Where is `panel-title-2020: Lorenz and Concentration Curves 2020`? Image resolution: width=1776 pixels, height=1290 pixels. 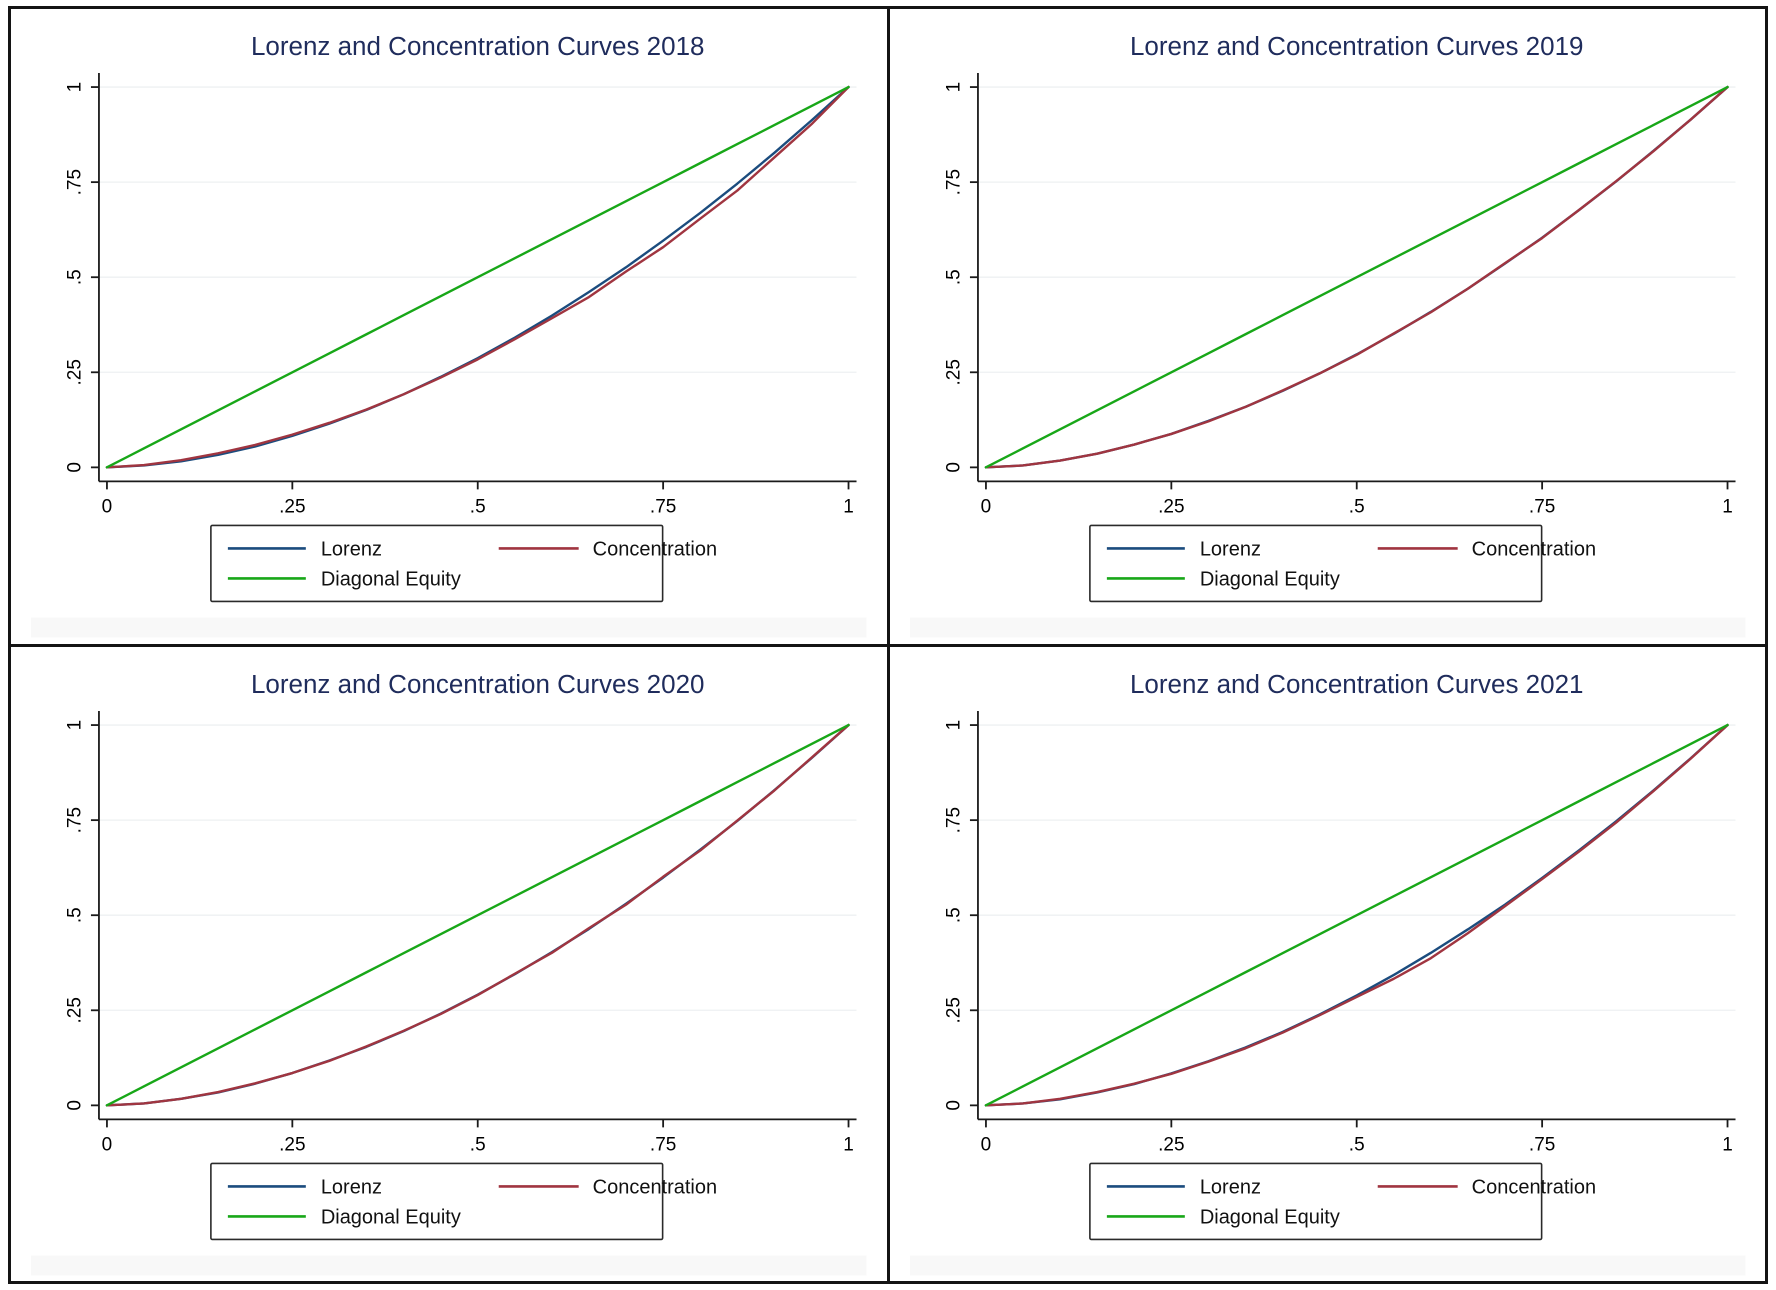 panel-title-2020: Lorenz and Concentration Curves 2020 is located at coordinates (478, 684).